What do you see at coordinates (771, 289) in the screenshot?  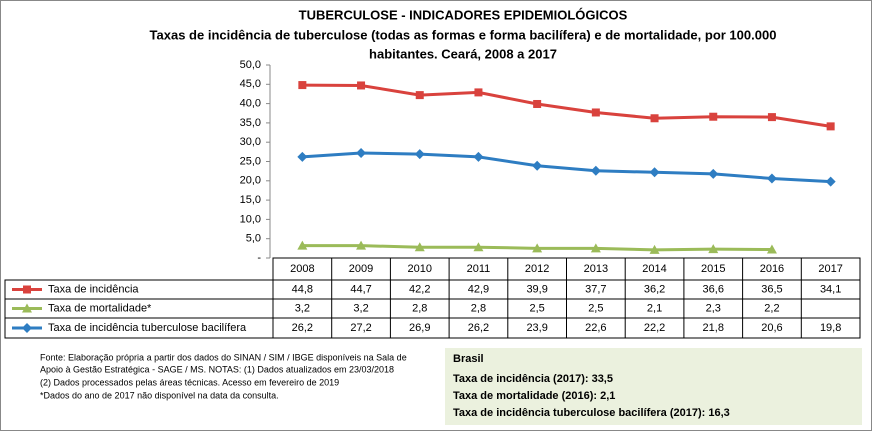 I see `value-label: 36,5` at bounding box center [771, 289].